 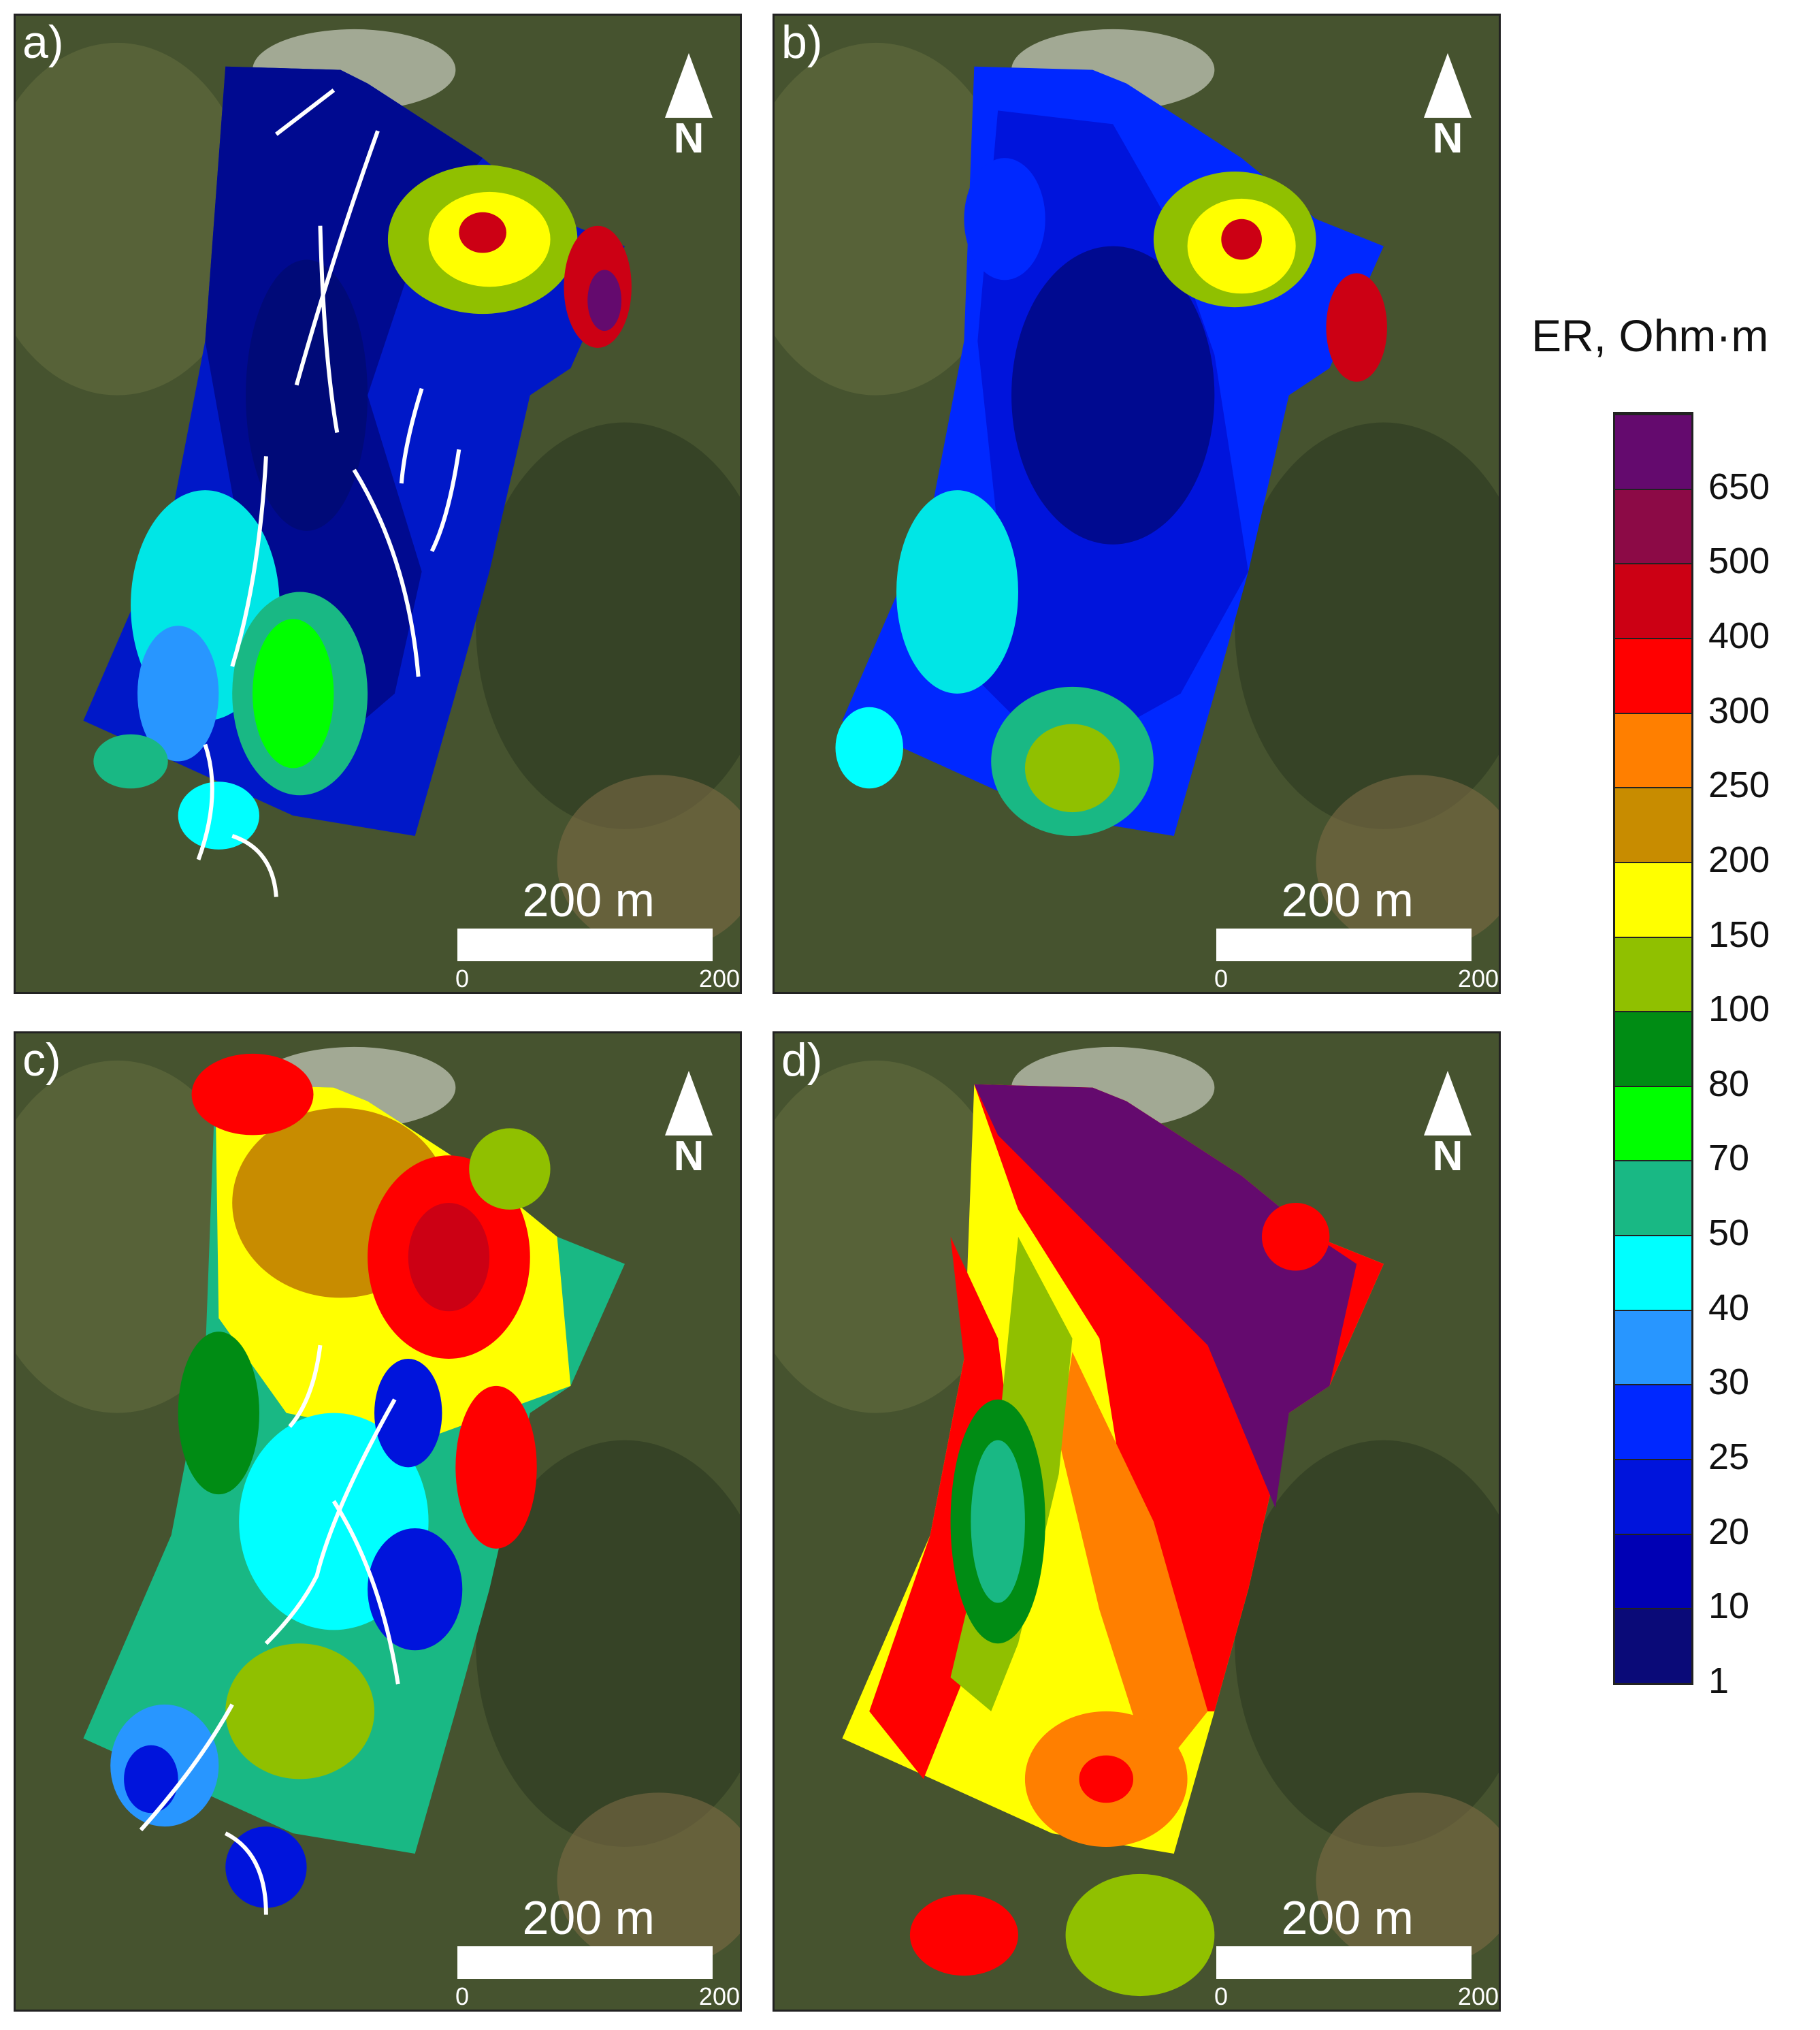 What do you see at coordinates (802, 1060) in the screenshot?
I see `panel-label: d)` at bounding box center [802, 1060].